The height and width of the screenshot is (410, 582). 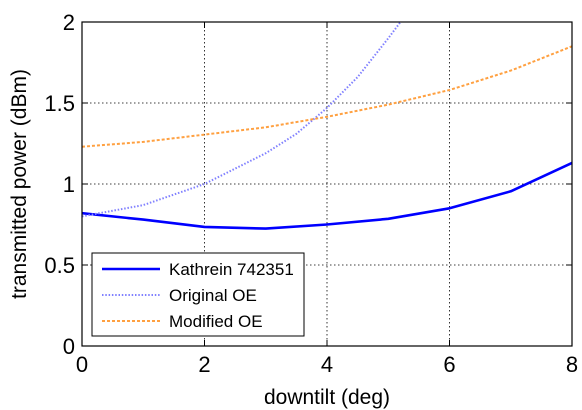 What do you see at coordinates (82, 364) in the screenshot?
I see `x-tick-label: 0` at bounding box center [82, 364].